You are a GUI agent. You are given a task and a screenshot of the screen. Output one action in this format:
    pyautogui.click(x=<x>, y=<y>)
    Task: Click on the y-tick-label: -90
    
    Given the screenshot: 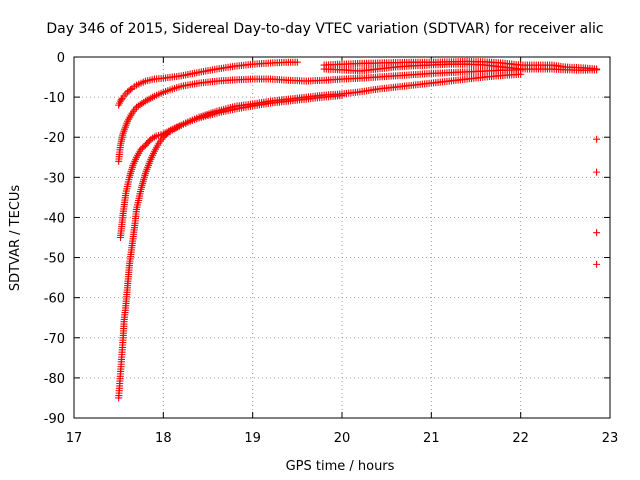 What is the action you would take?
    pyautogui.click(x=54, y=419)
    